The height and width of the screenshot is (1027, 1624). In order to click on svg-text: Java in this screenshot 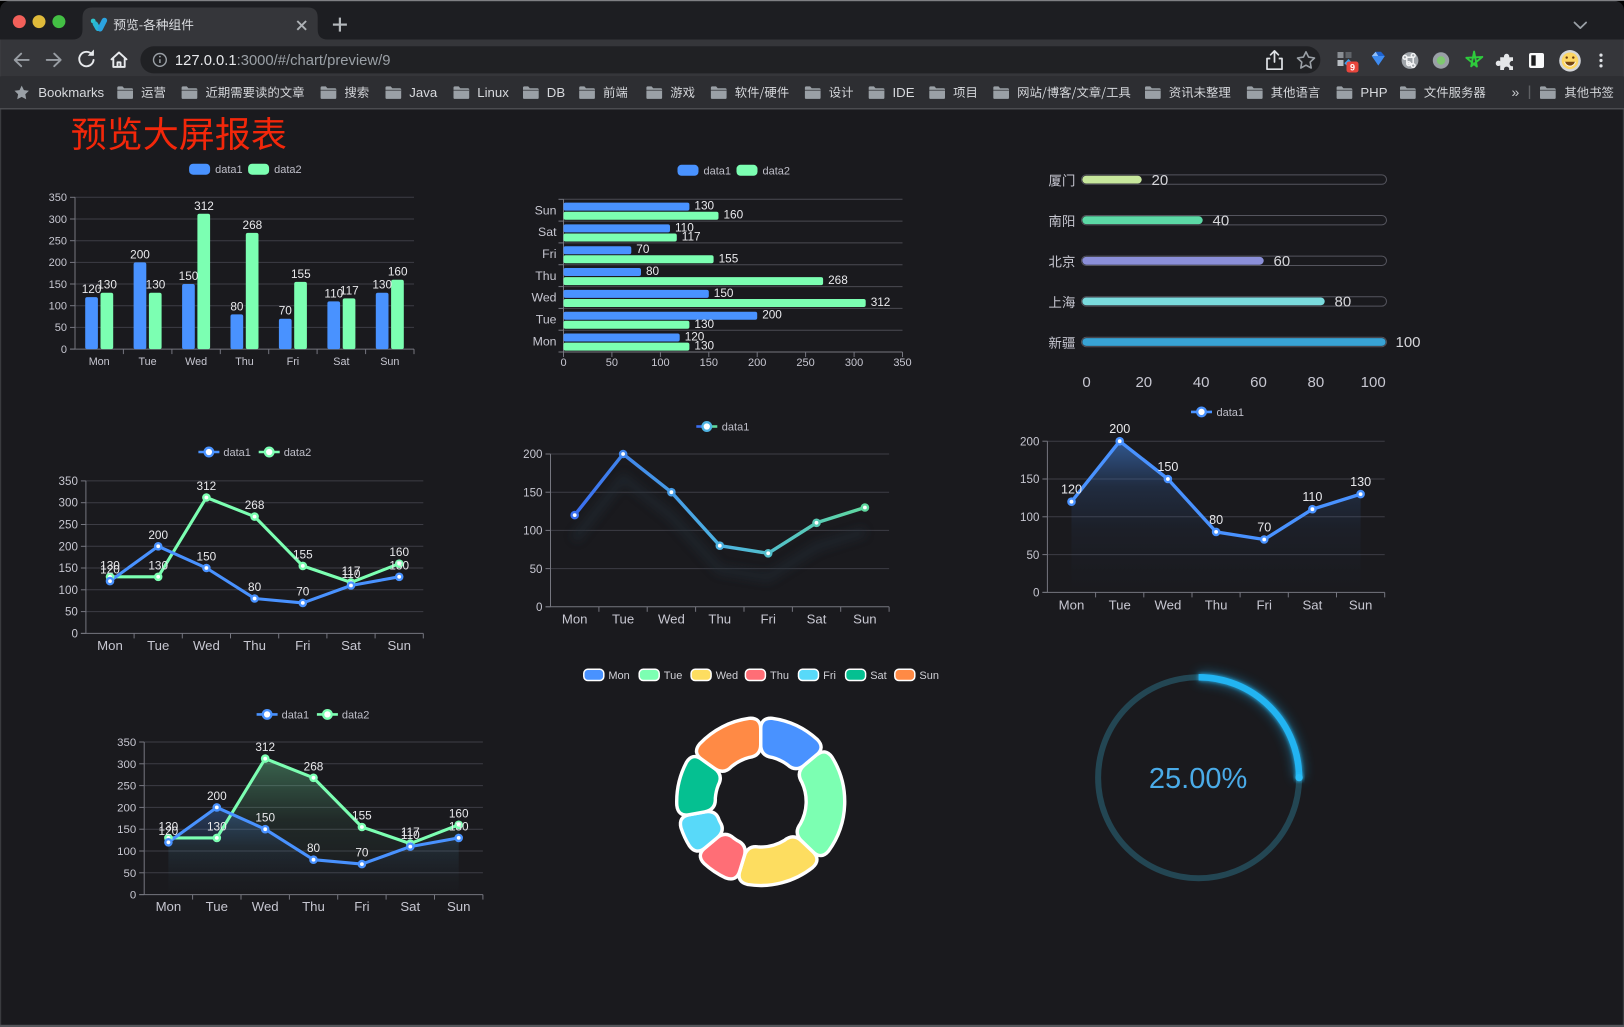, I will do `click(423, 92)`.